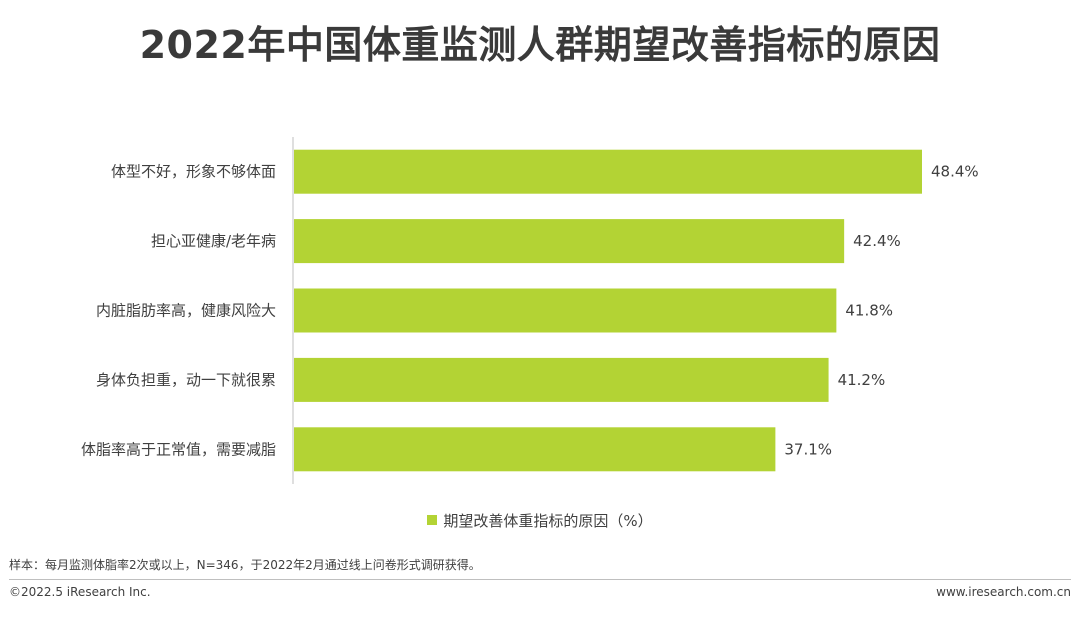  Describe the element at coordinates (193, 172) in the screenshot. I see `category-label: 体型不好，形象不够体面` at that location.